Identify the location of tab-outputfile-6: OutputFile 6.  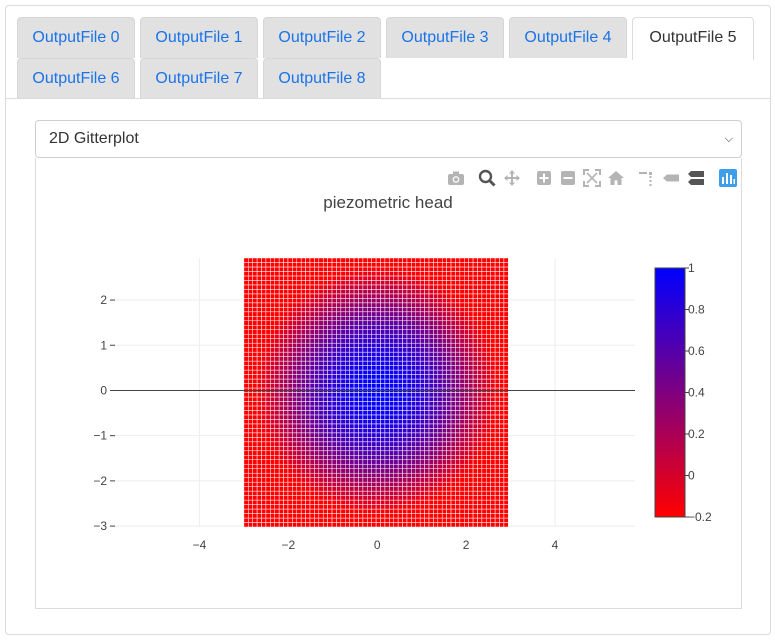
(76, 78).